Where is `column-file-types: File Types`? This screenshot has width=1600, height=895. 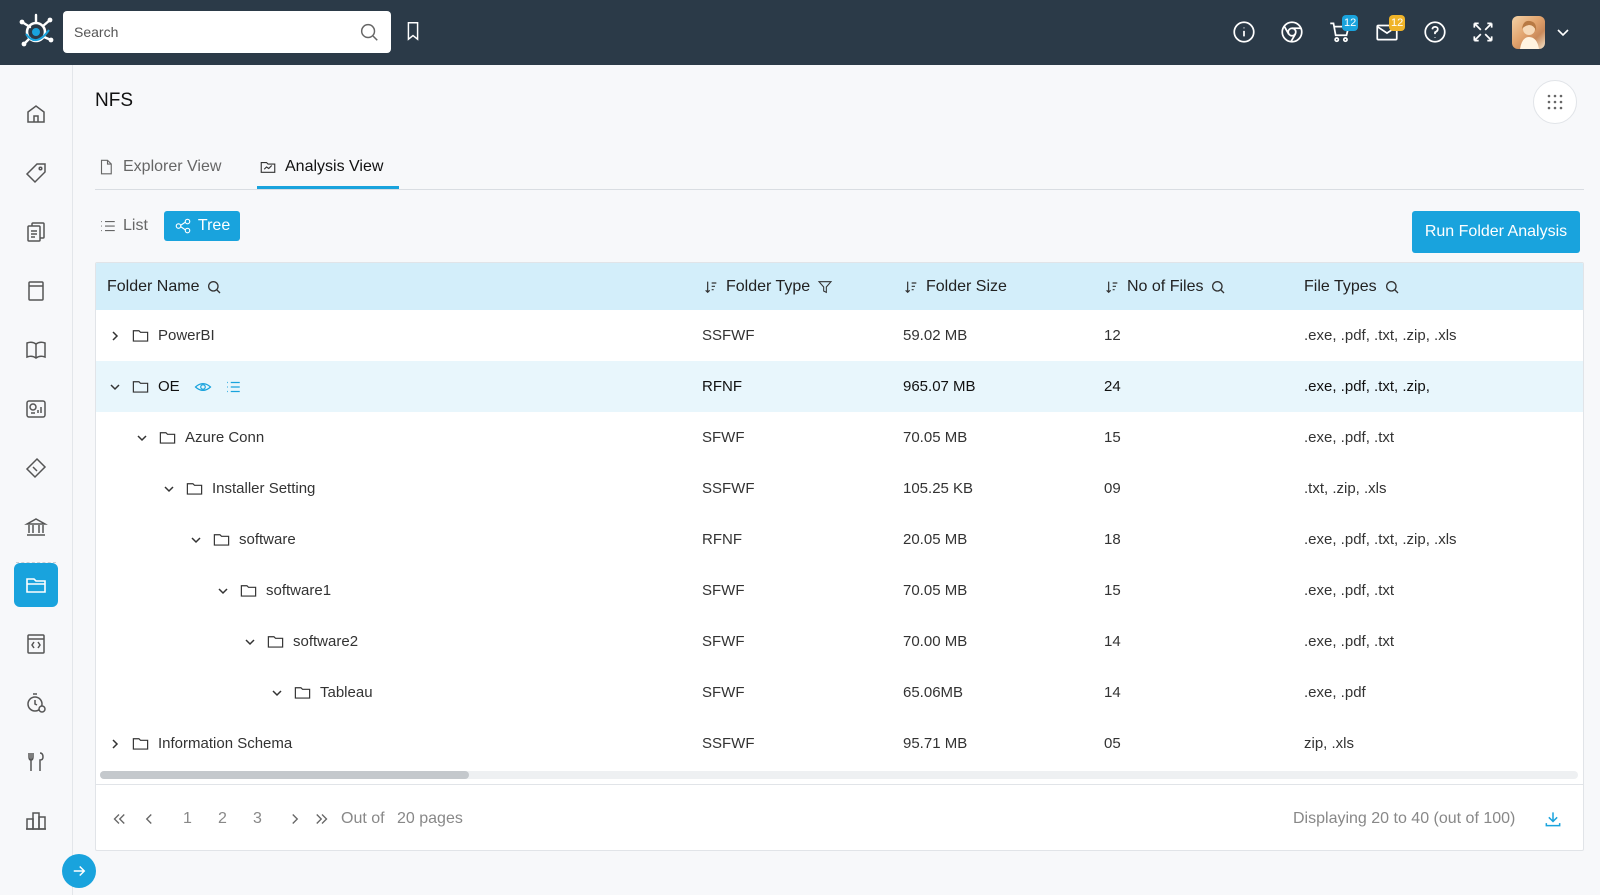
column-file-types: File Types is located at coordinates (1352, 286).